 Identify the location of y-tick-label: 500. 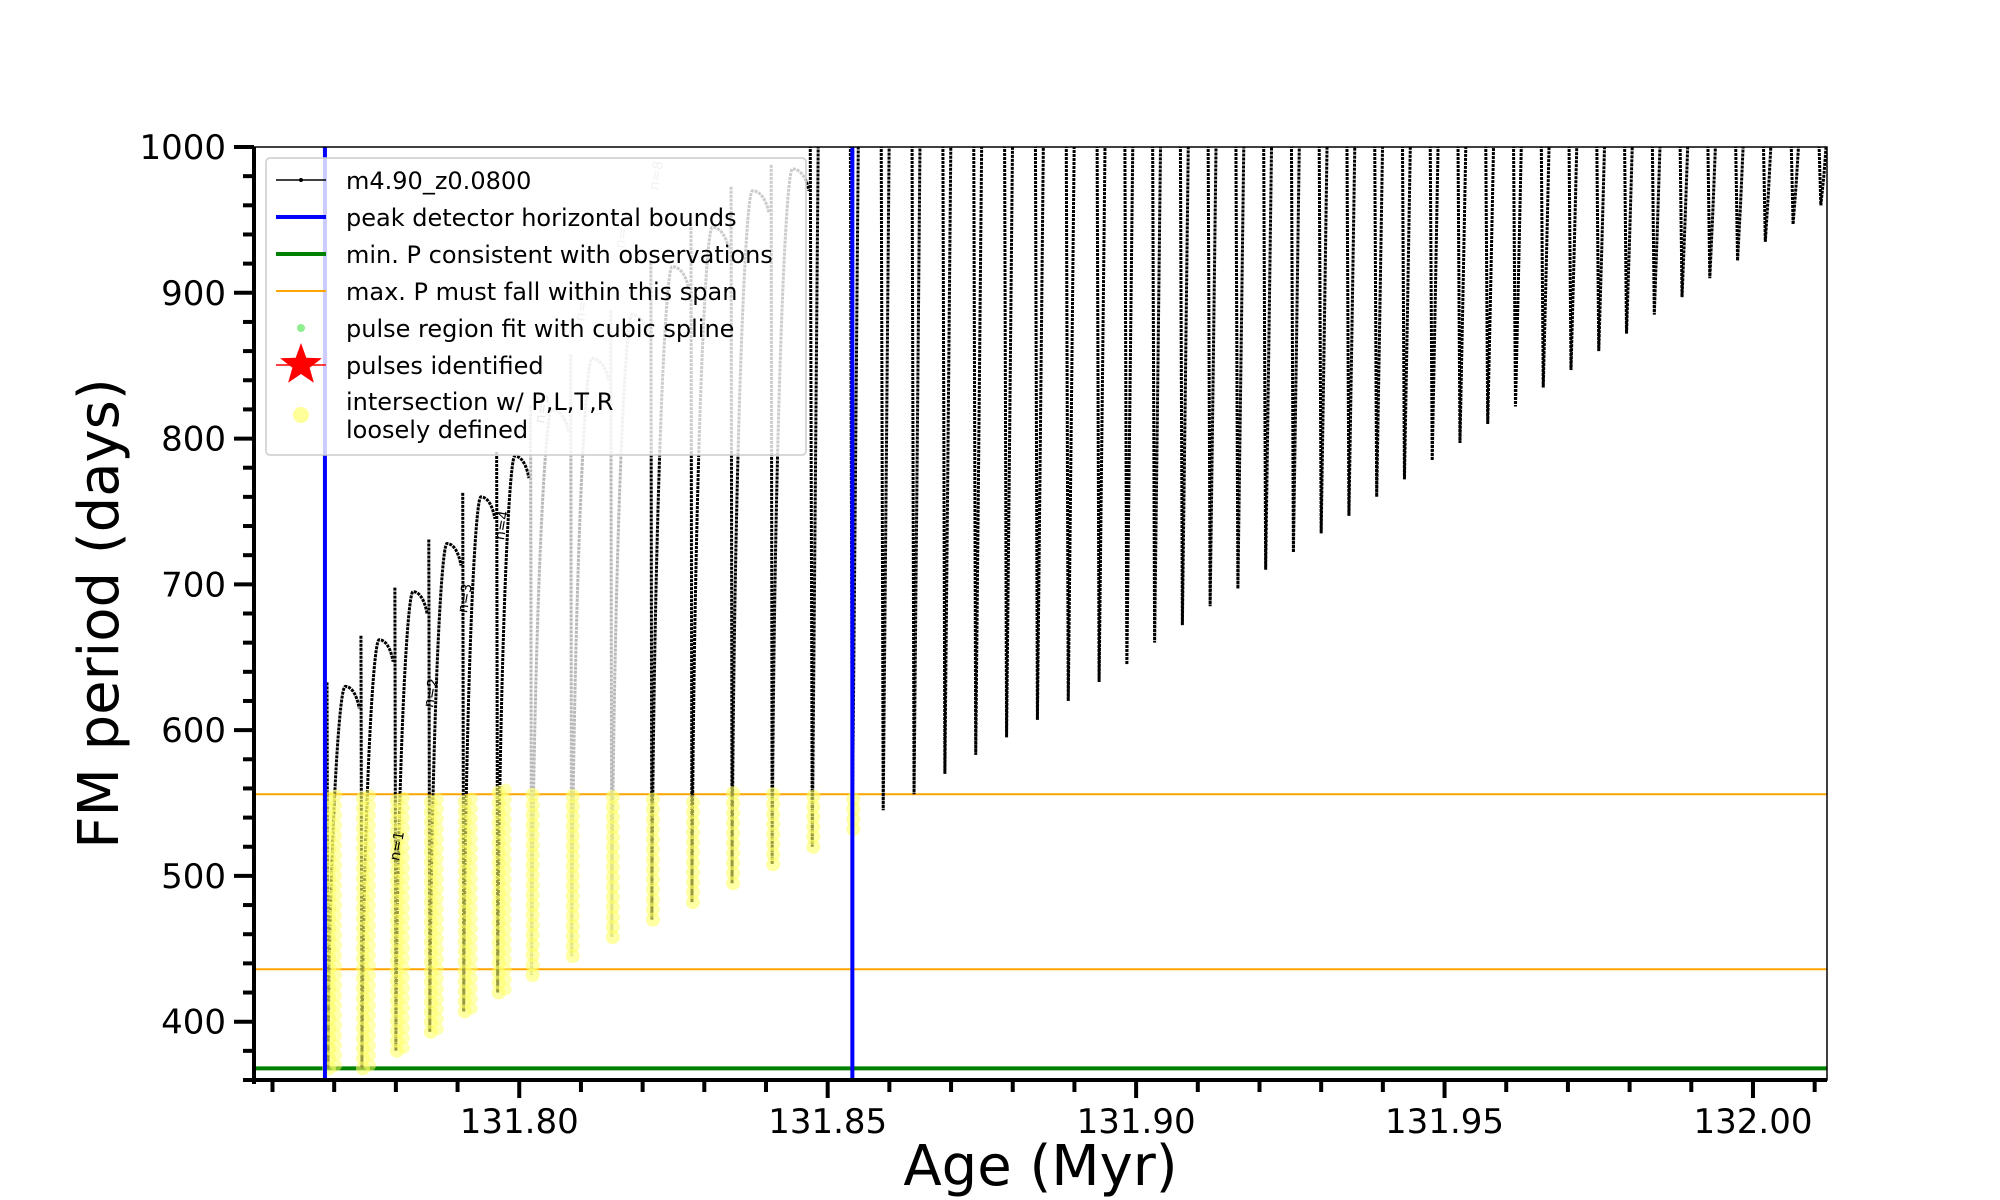
(193, 877).